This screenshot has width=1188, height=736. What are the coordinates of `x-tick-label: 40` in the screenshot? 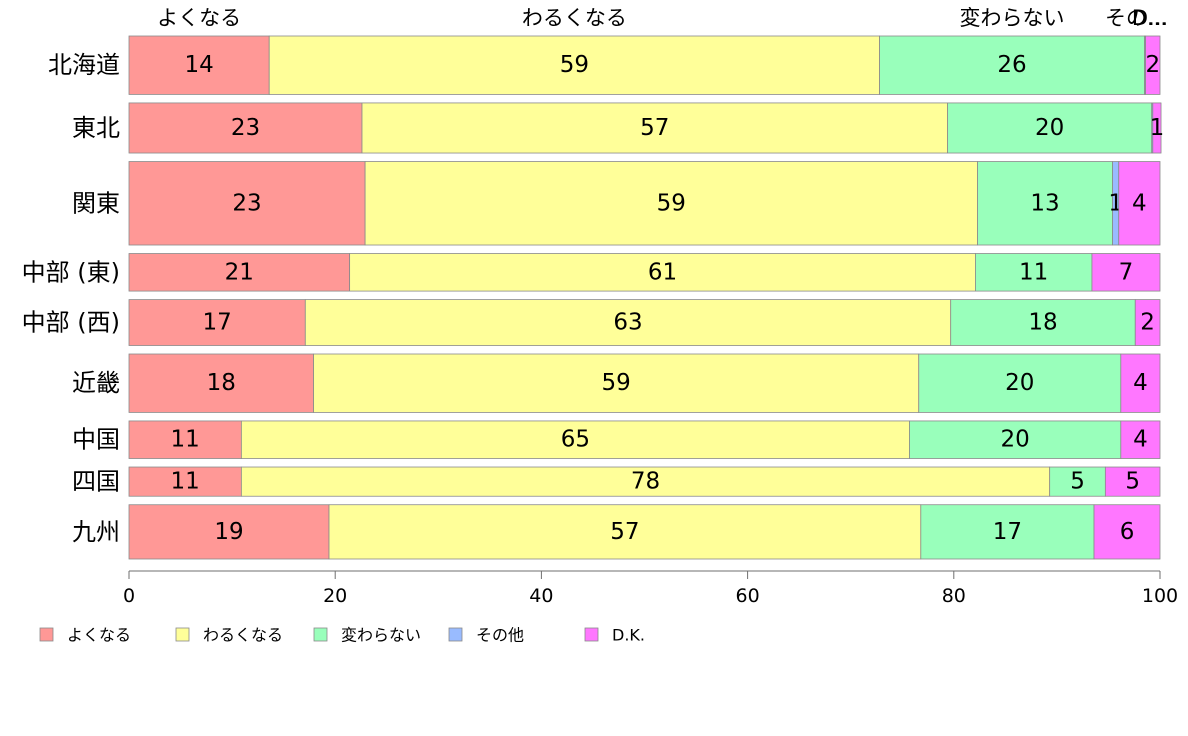 It's located at (541, 596).